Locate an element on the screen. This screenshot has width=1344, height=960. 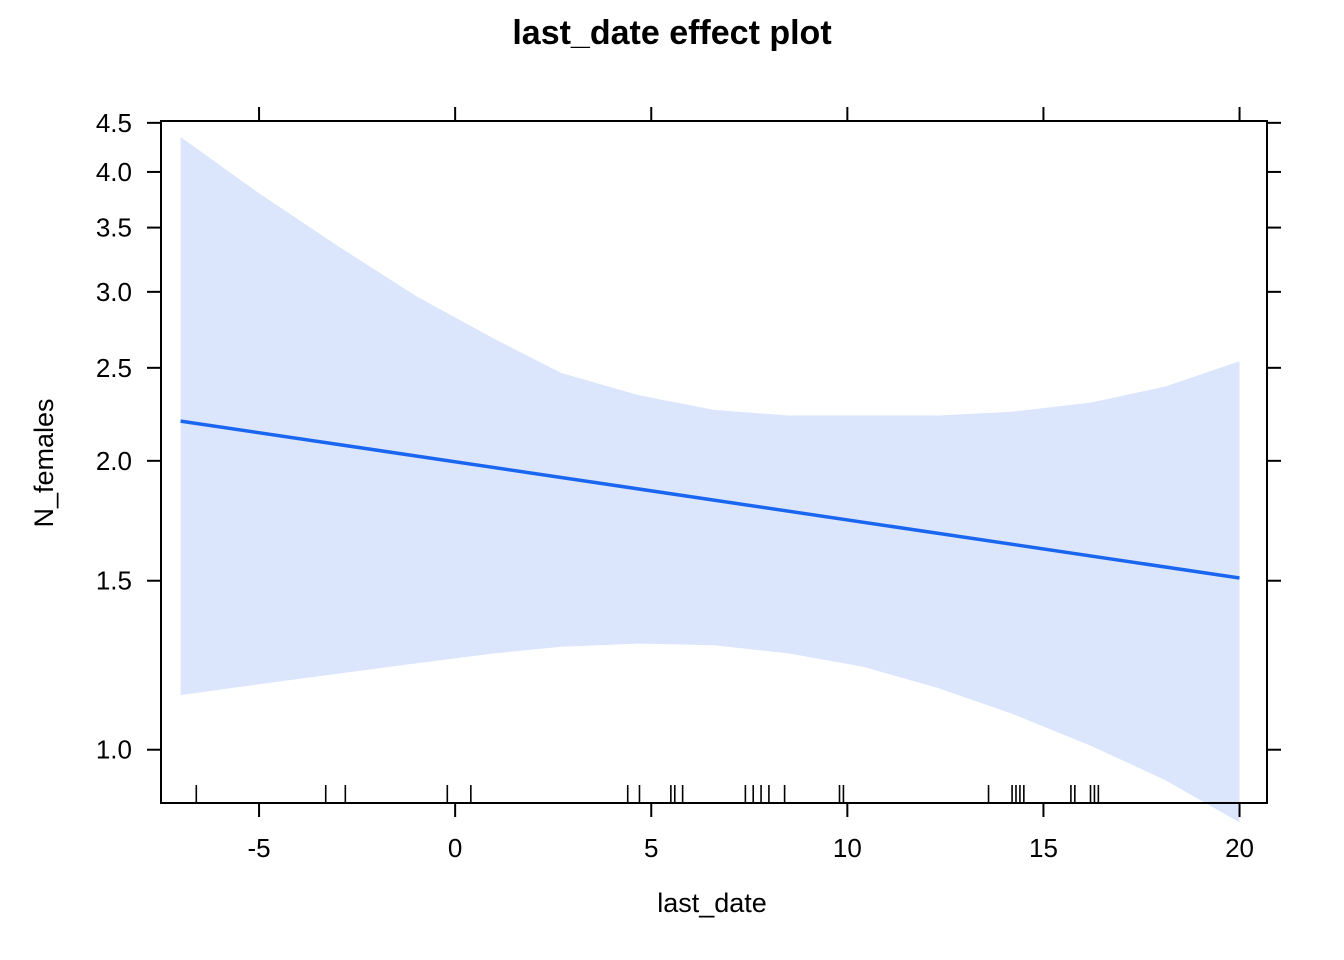
y-axis-label: N_females is located at coordinates (44, 462).